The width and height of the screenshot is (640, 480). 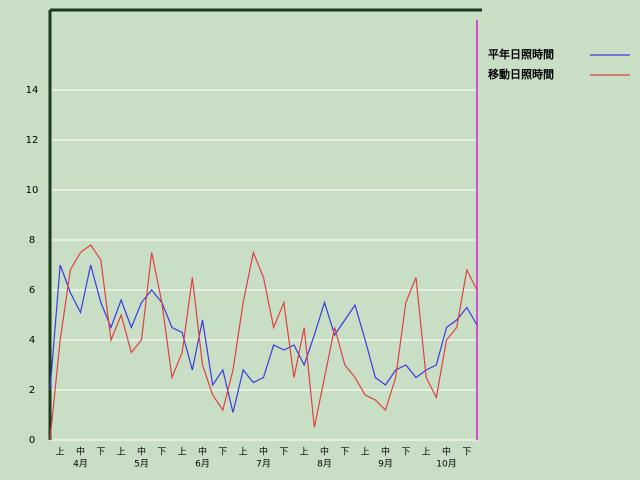 What do you see at coordinates (32, 190) in the screenshot?
I see `y-tick-label: 10` at bounding box center [32, 190].